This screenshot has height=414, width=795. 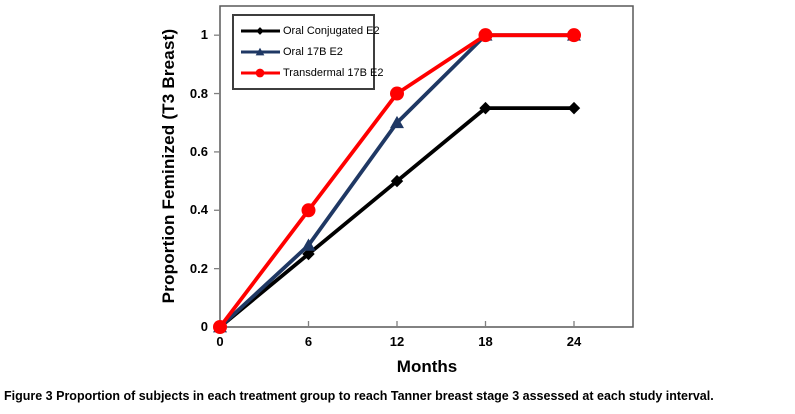 What do you see at coordinates (427, 366) in the screenshot?
I see `x-axis-label: Months` at bounding box center [427, 366].